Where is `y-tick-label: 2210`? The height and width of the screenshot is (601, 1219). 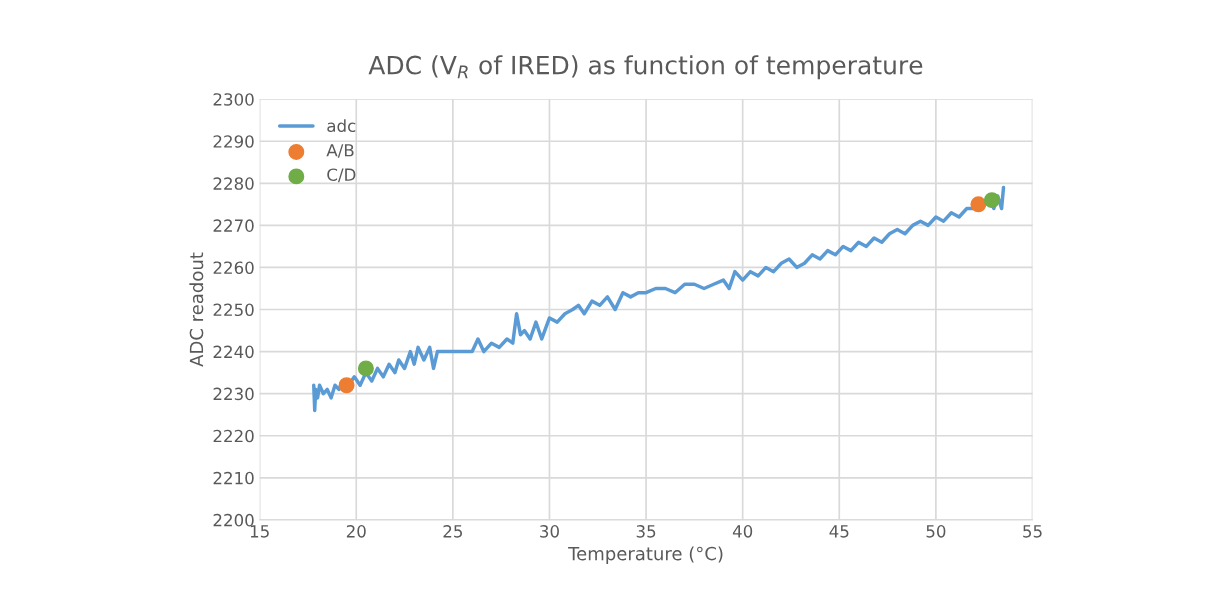
y-tick-label: 2210 is located at coordinates (233, 478).